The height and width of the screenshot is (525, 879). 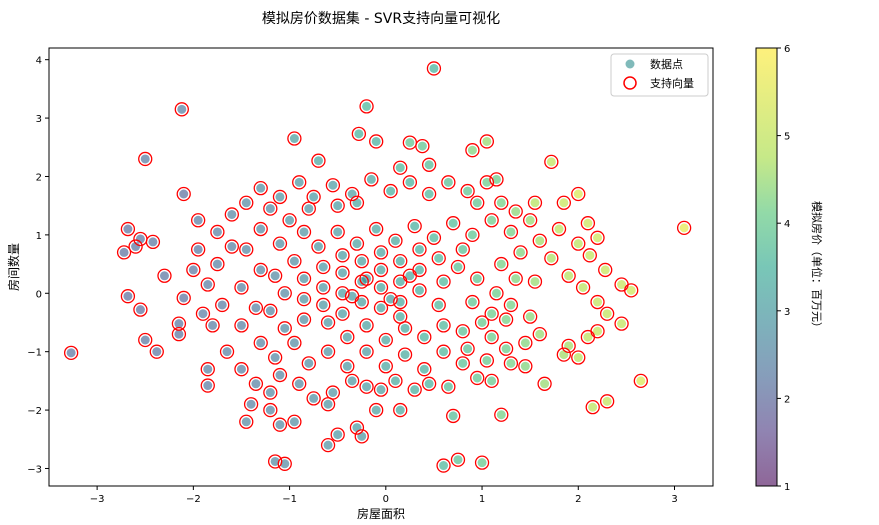 I want to click on x-tick-label: 3, so click(x=674, y=499).